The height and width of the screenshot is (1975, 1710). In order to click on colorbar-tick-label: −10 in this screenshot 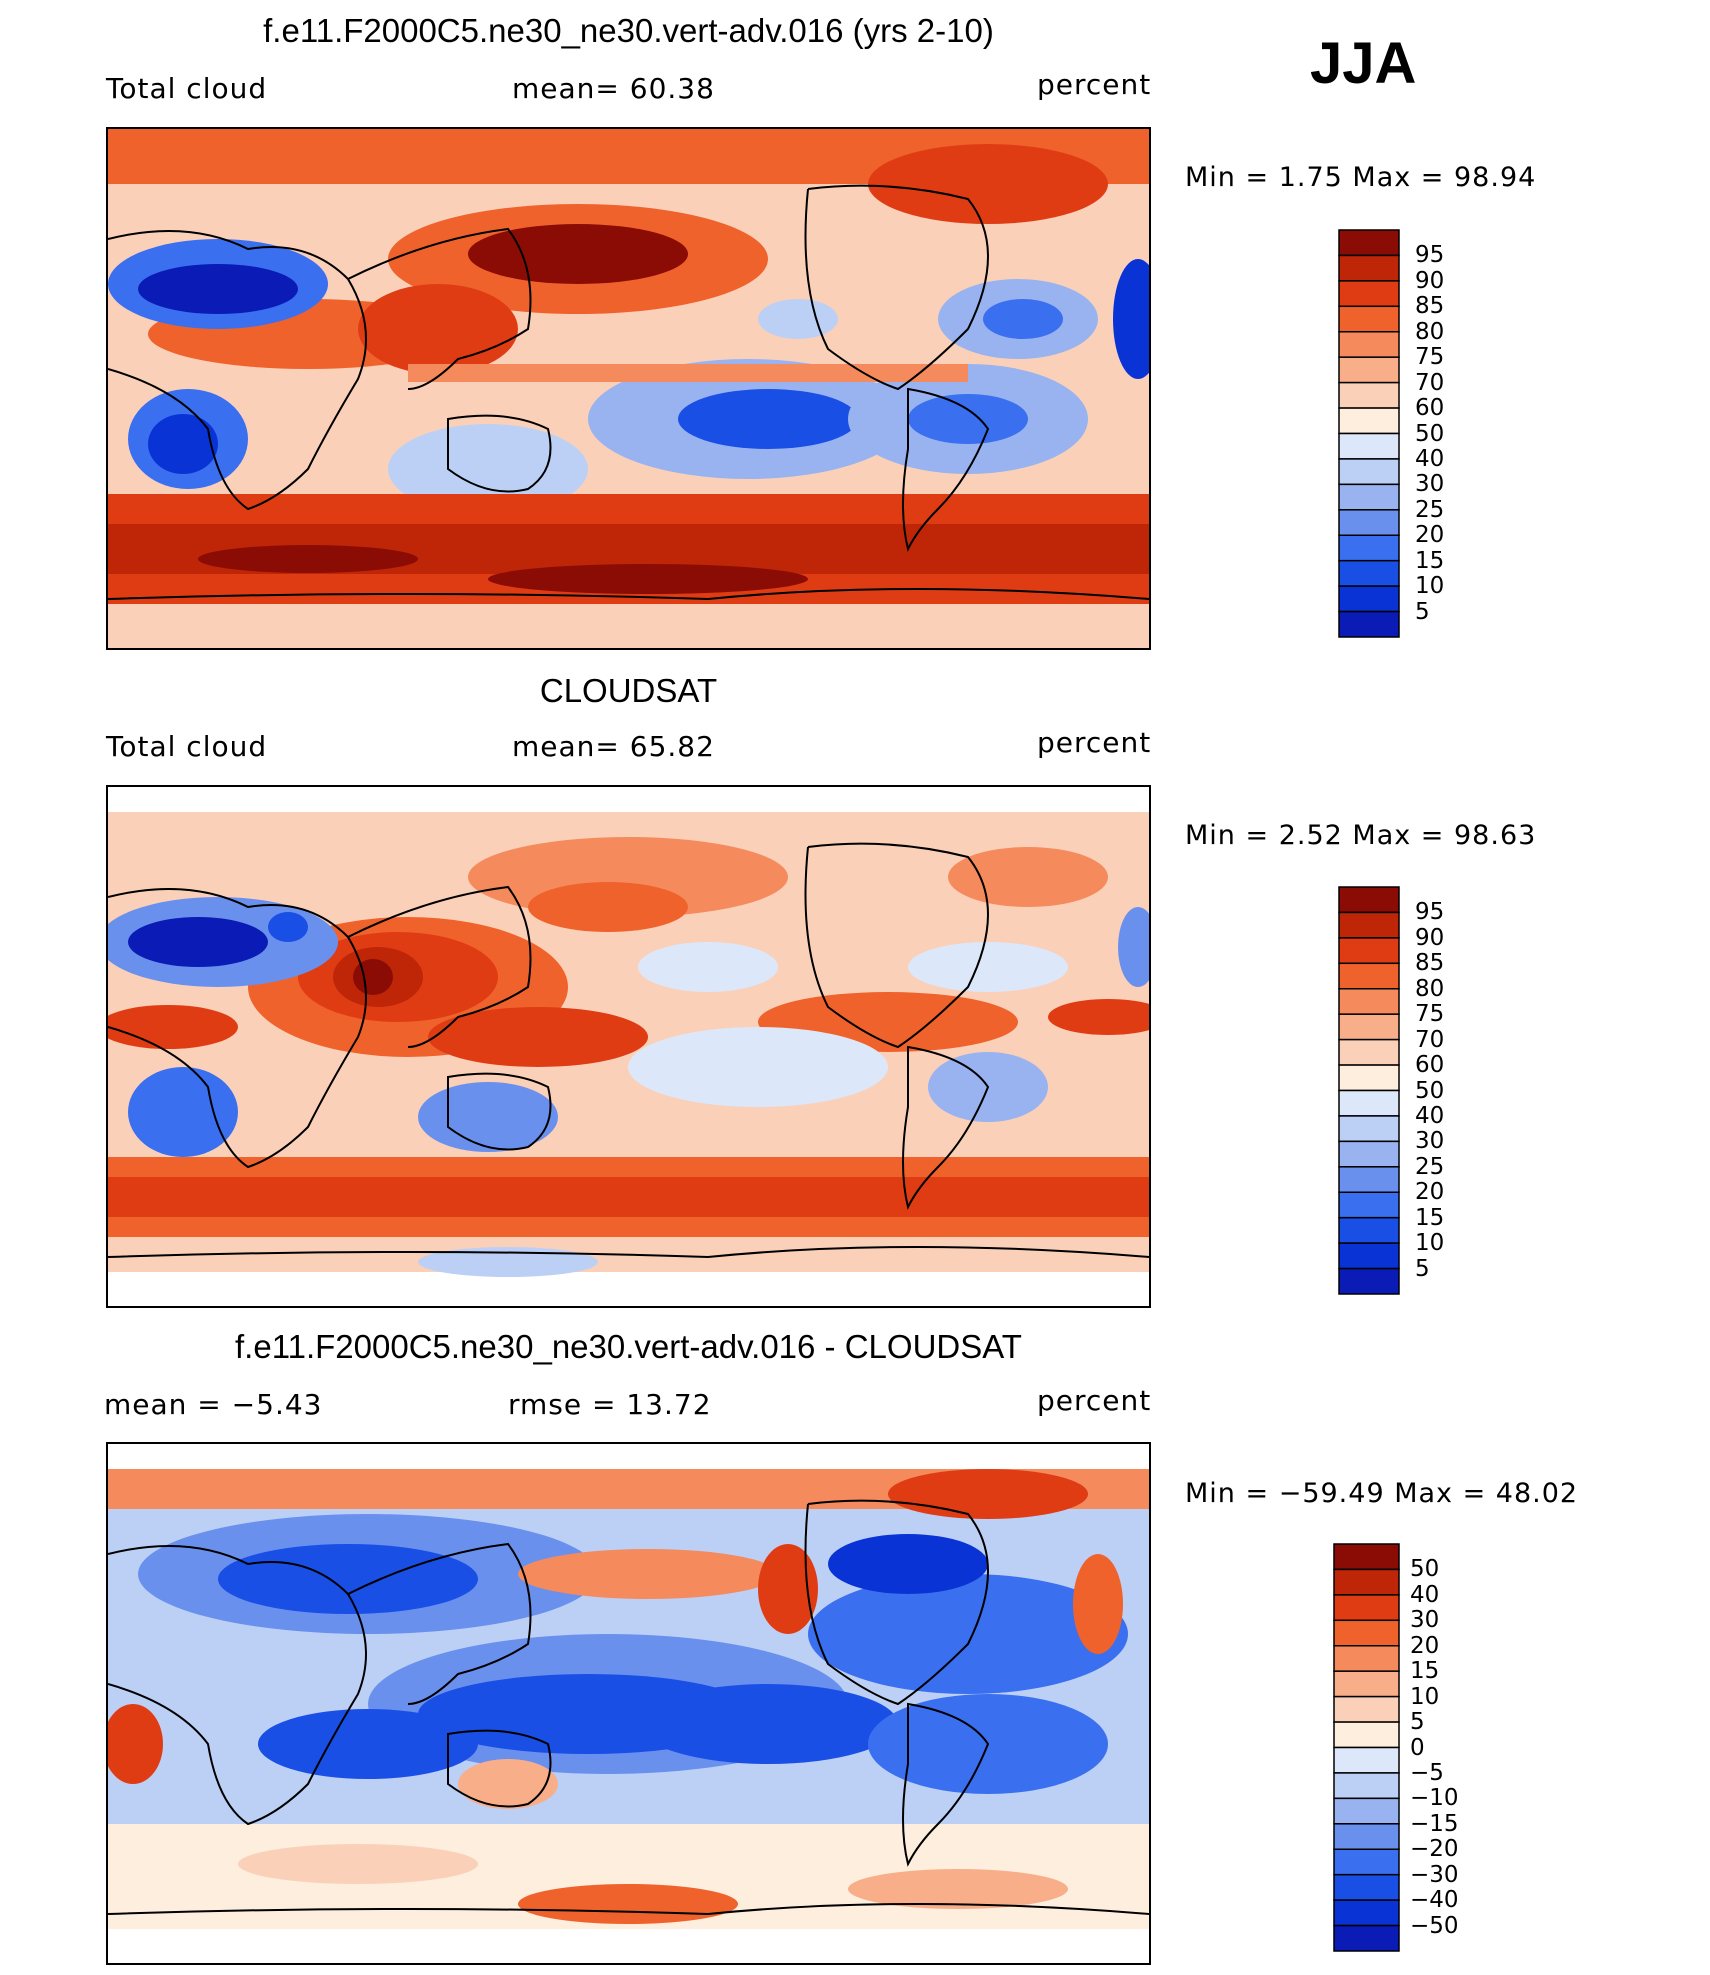, I will do `click(1434, 1798)`.